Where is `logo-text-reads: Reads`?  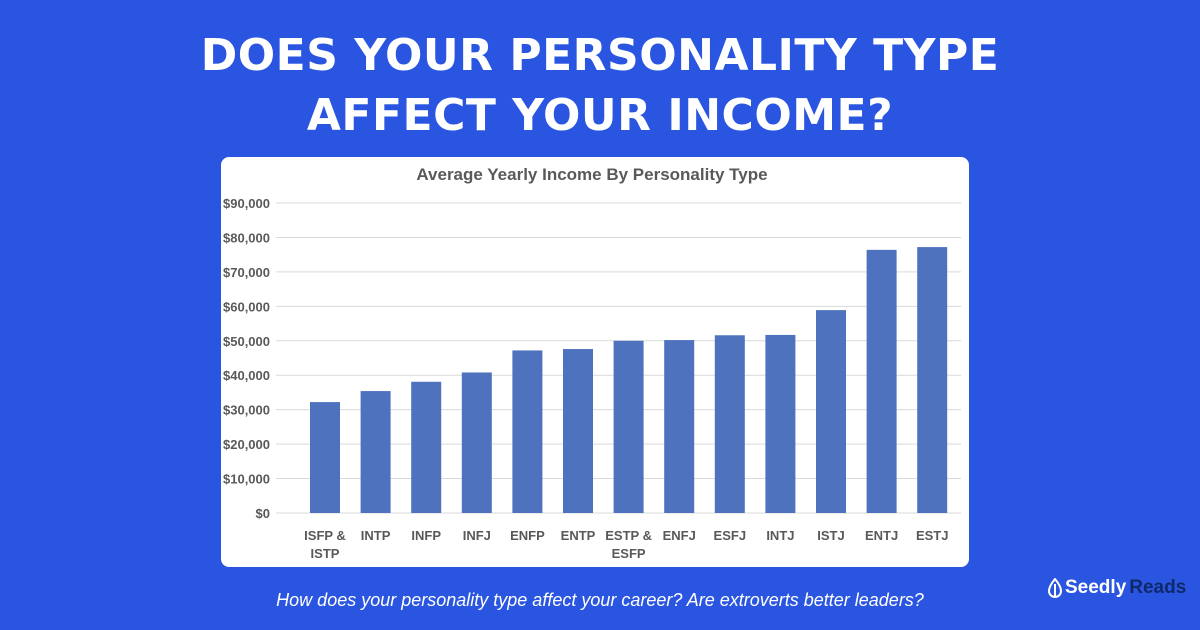 logo-text-reads: Reads is located at coordinates (1158, 587).